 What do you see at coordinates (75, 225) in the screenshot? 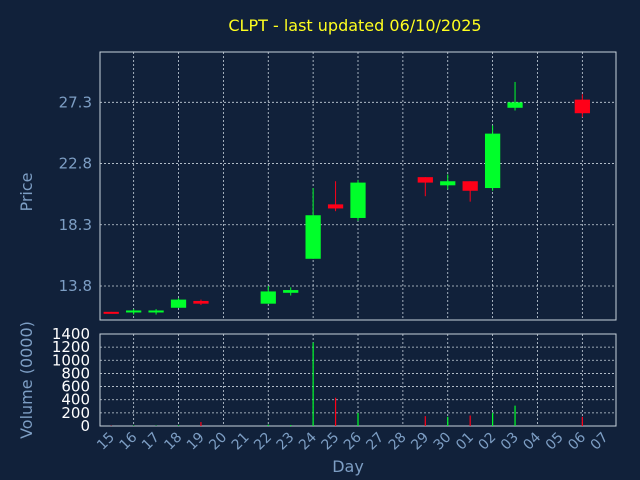
I see `price-tick-label: 18.3` at bounding box center [75, 225].